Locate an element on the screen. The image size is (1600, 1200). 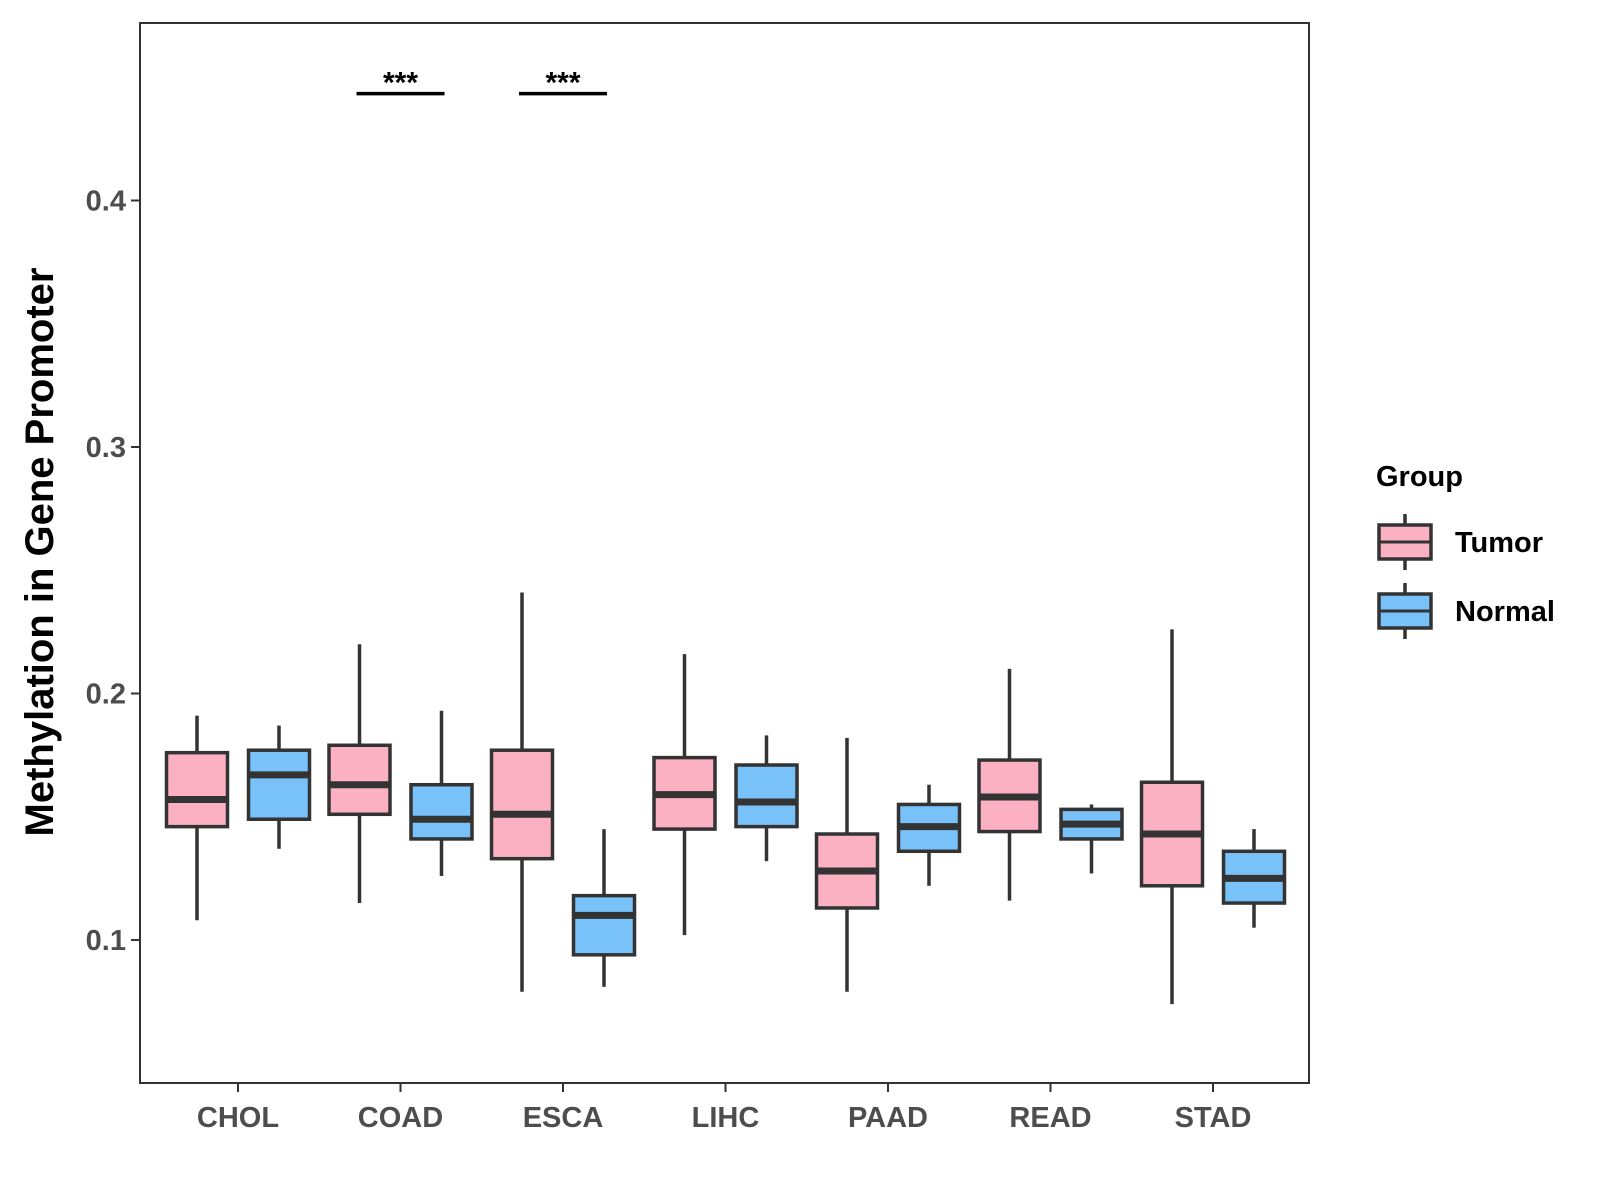
box-normal-chol is located at coordinates (279, 787).